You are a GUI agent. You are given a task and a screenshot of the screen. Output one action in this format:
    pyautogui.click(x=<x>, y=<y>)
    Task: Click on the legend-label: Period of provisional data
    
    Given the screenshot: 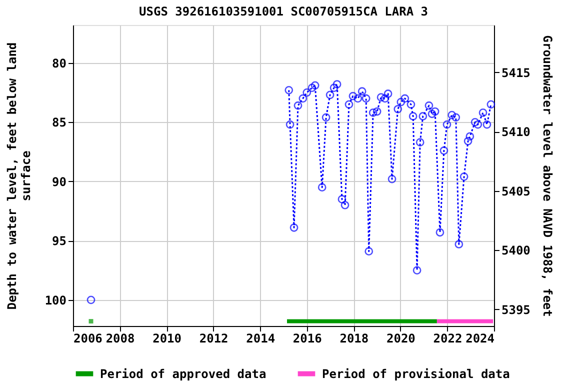 What is the action you would take?
    pyautogui.click(x=416, y=373)
    